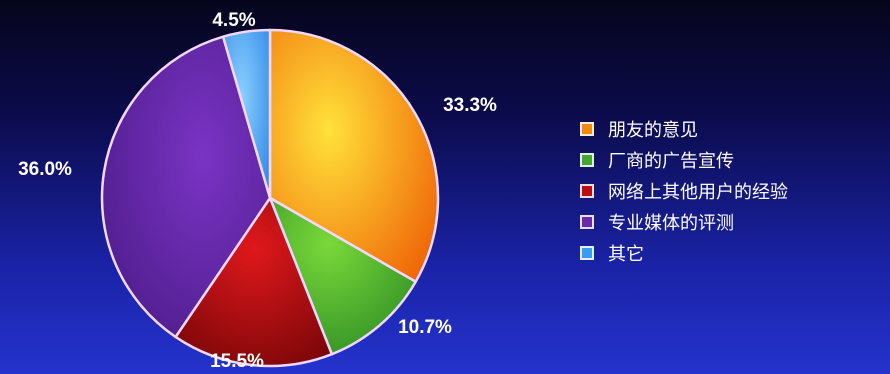 The image size is (890, 374). What do you see at coordinates (470, 105) in the screenshot?
I see `slice-value-label: 33.3%` at bounding box center [470, 105].